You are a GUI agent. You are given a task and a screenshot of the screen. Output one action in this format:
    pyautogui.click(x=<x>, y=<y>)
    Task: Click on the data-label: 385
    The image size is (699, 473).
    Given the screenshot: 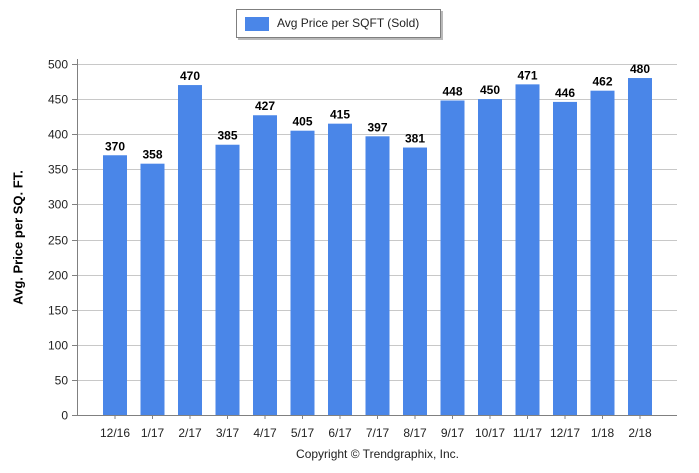 What is the action you would take?
    pyautogui.click(x=227, y=136)
    